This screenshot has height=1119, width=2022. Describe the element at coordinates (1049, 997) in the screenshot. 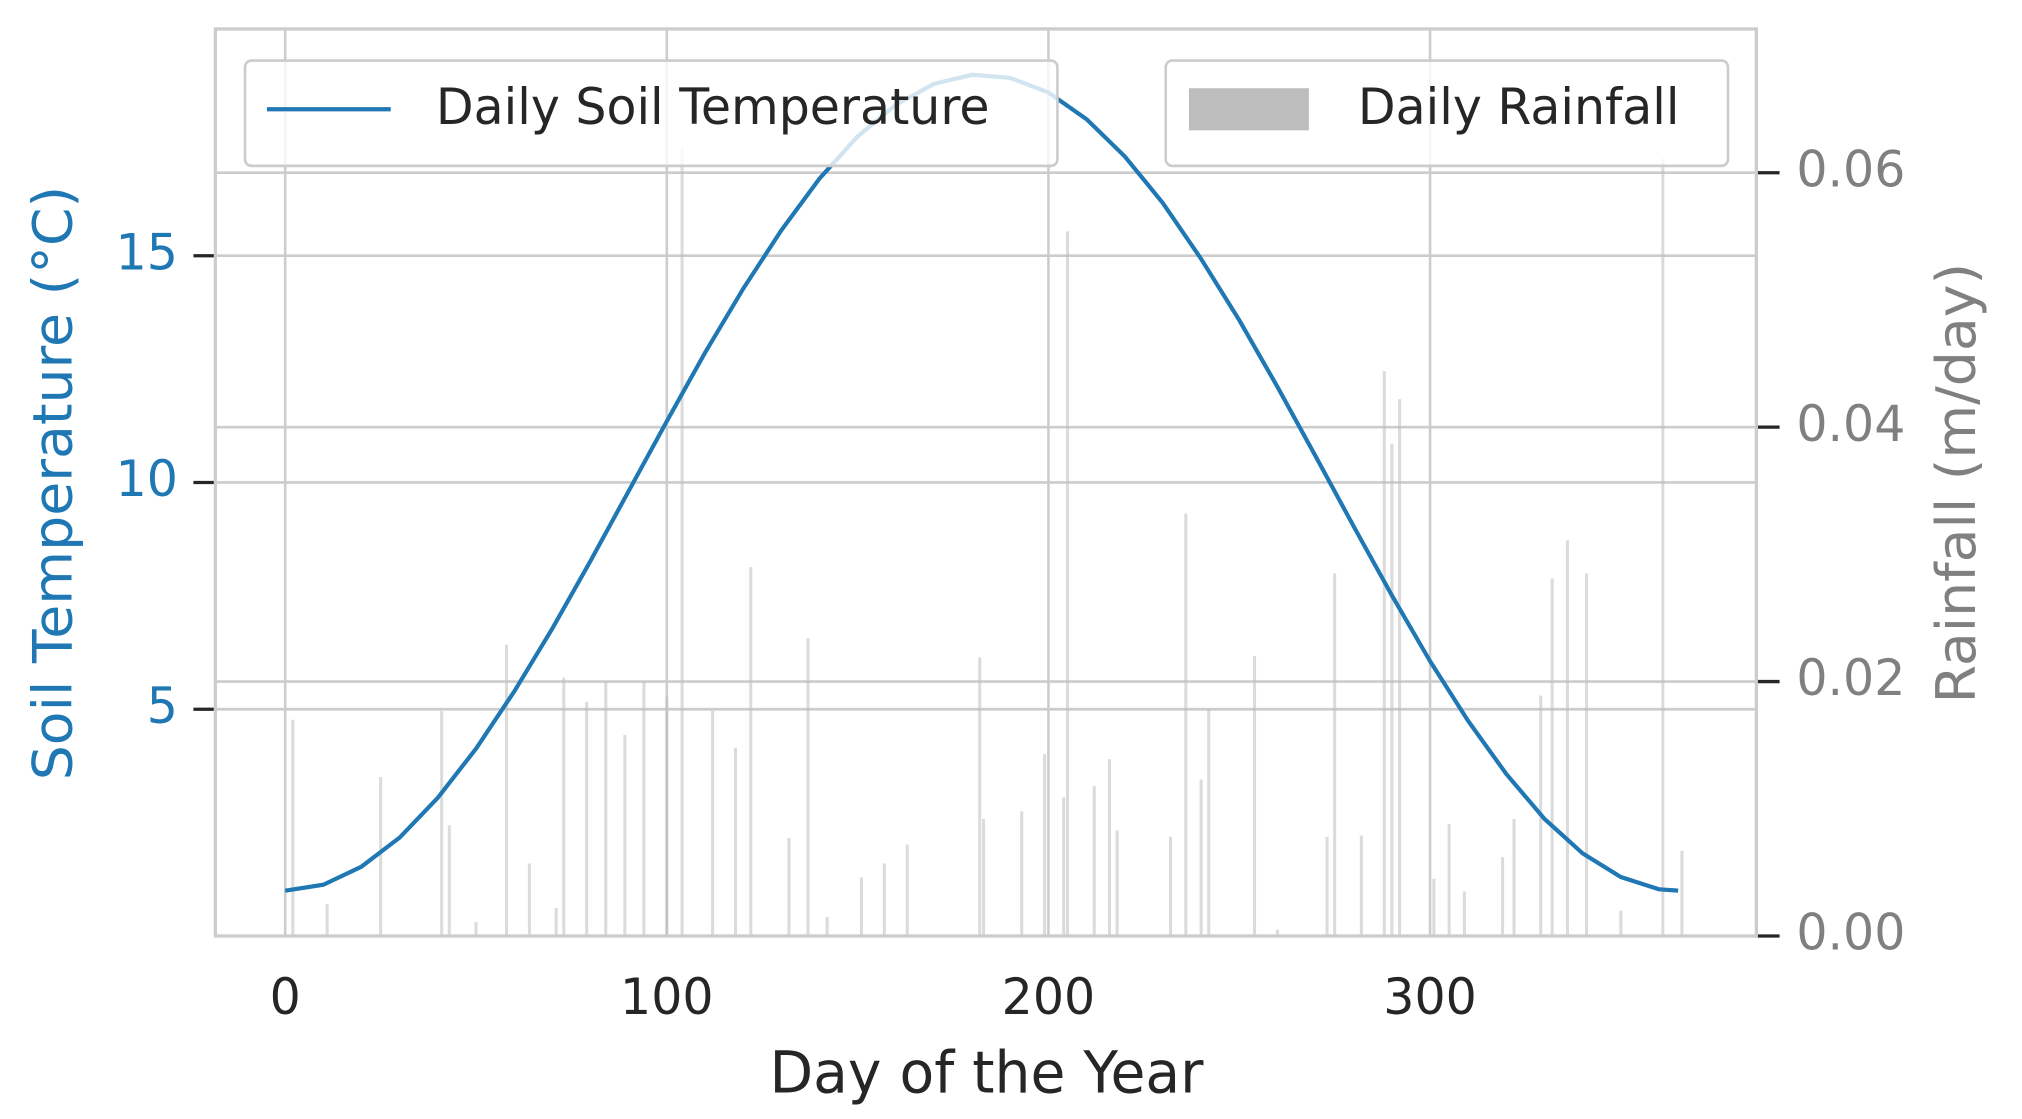

I see `x-tick-label: 200` at that location.